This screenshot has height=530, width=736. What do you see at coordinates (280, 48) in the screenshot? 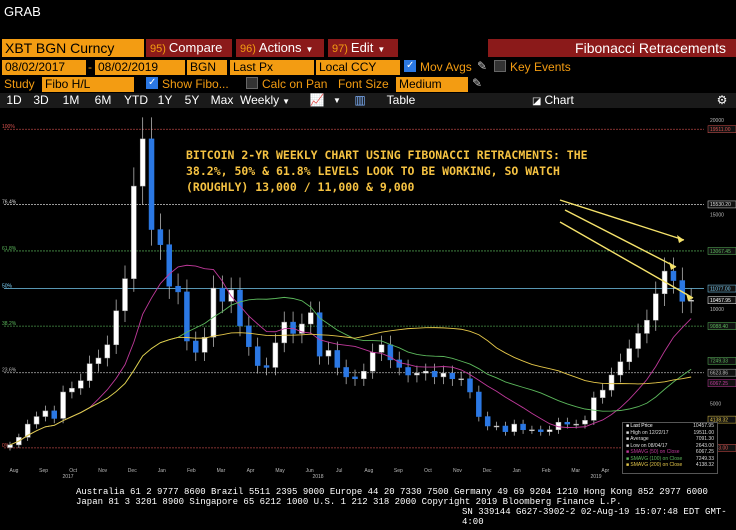
I see `actions-button: 96) Actions ▼` at bounding box center [280, 48].